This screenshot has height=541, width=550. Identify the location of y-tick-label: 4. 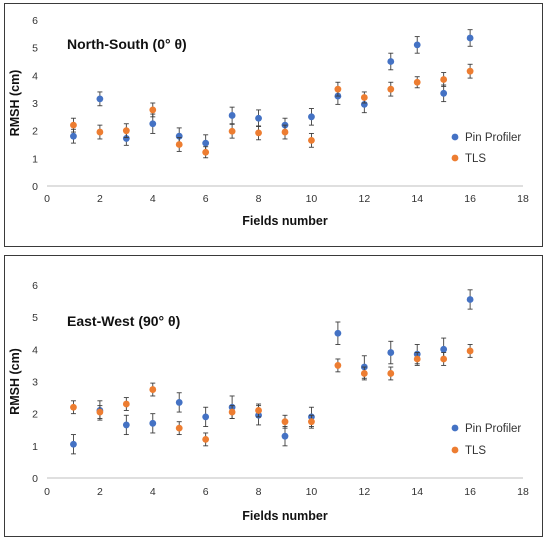
(35, 76).